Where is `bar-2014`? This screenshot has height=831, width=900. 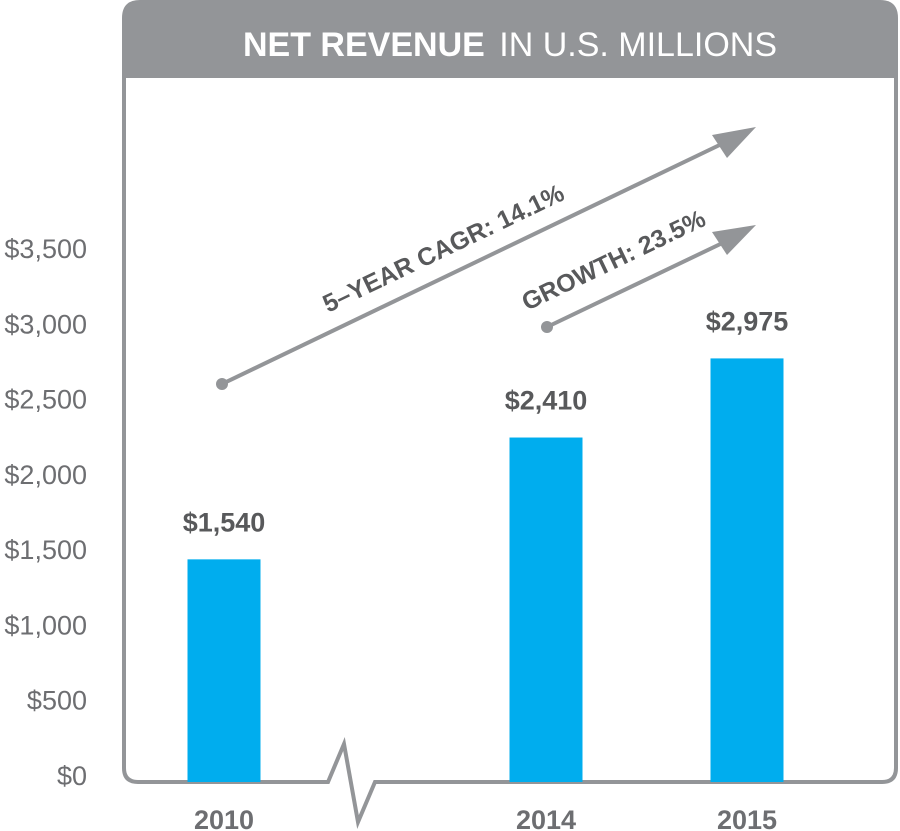
bar-2014 is located at coordinates (546, 609).